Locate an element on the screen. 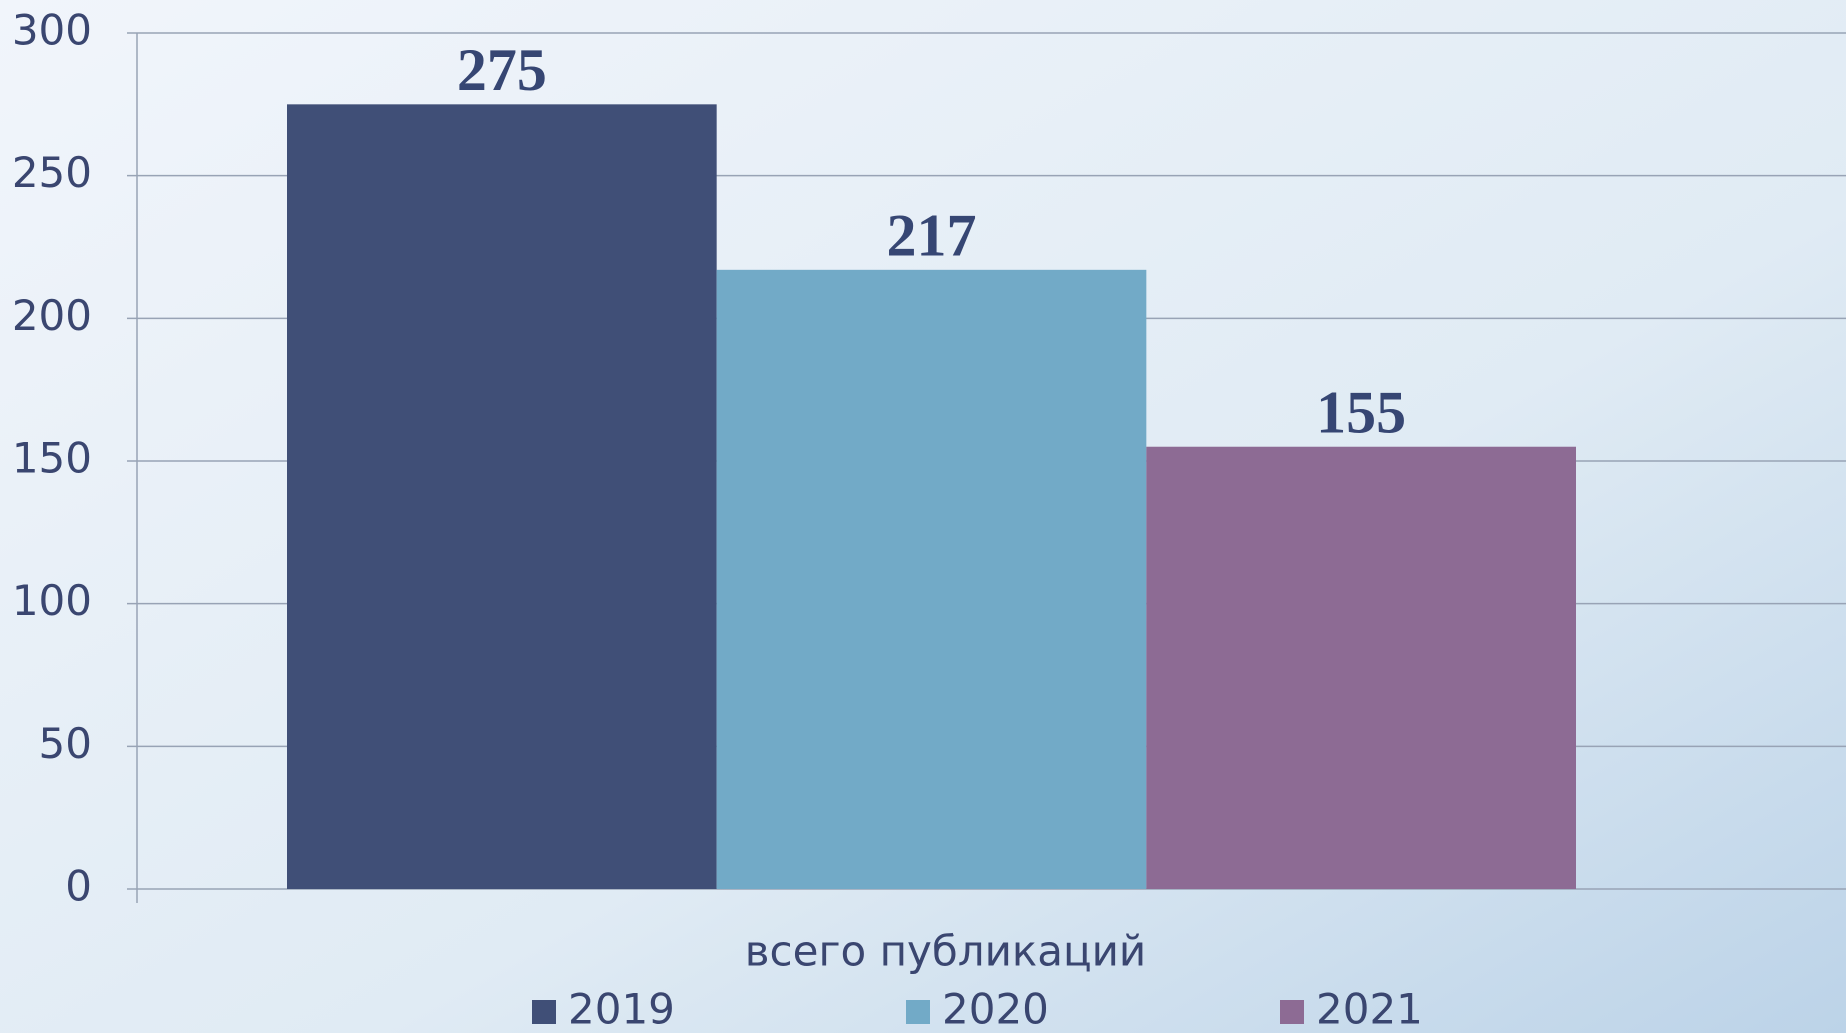  legend-label: 2020 is located at coordinates (995, 1009).